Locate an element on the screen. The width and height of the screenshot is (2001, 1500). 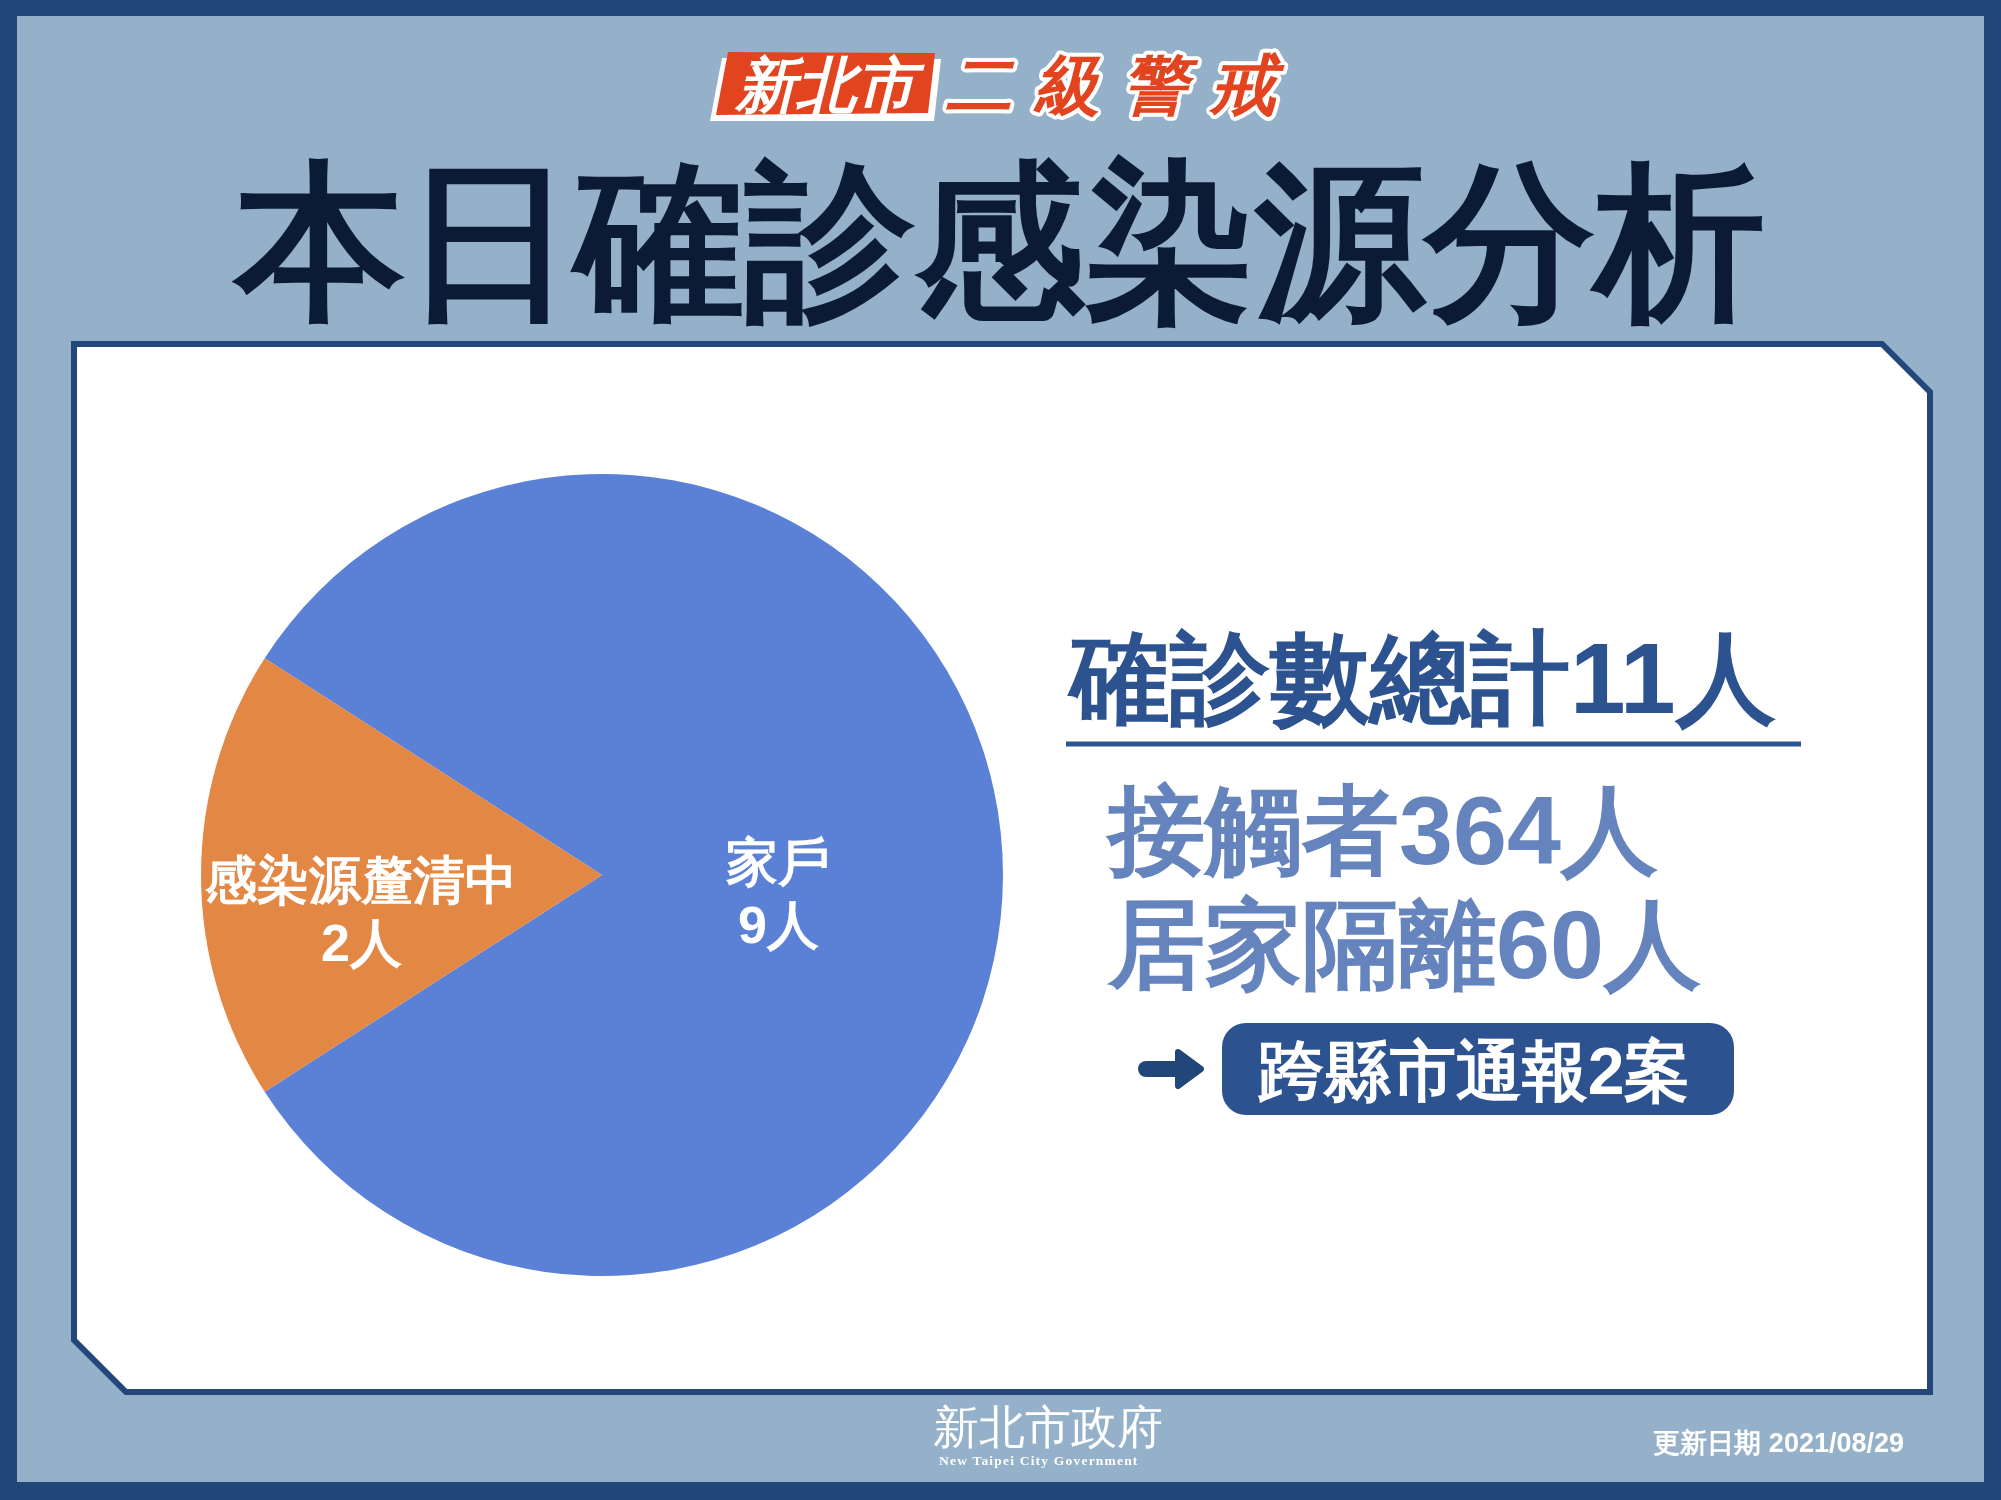
text: 確診數總計11人 is located at coordinates (1421, 678).